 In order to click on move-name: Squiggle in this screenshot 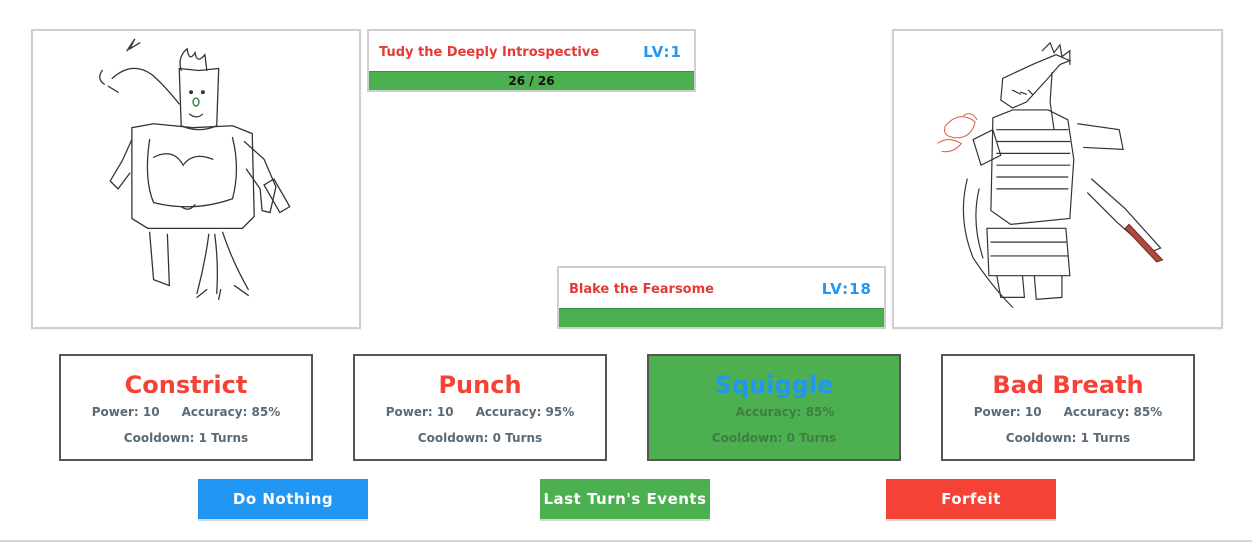, I will do `click(774, 385)`.